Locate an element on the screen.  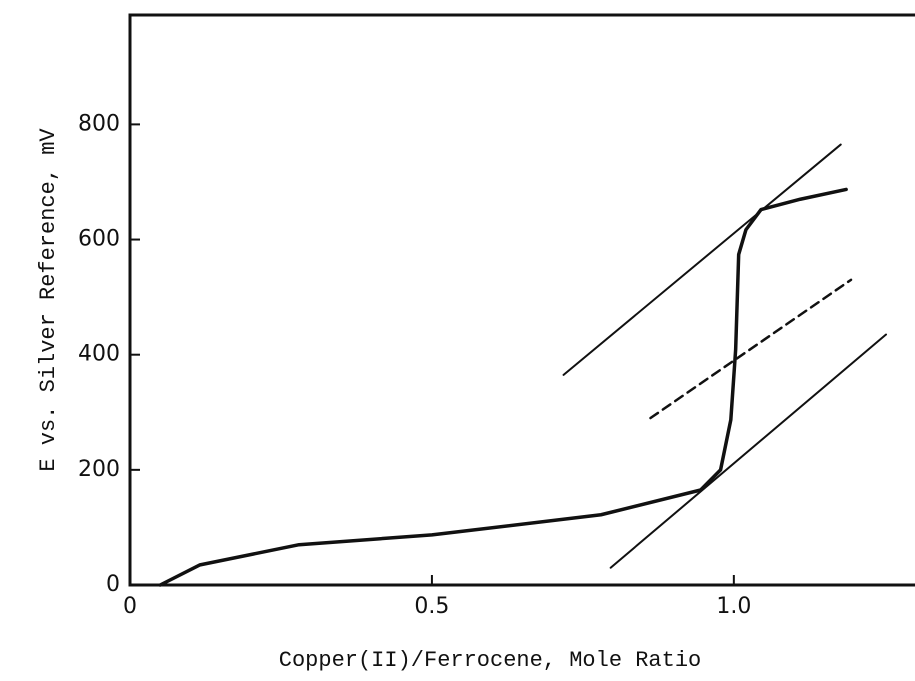
y-tick-label: 800 is located at coordinates (99, 123).